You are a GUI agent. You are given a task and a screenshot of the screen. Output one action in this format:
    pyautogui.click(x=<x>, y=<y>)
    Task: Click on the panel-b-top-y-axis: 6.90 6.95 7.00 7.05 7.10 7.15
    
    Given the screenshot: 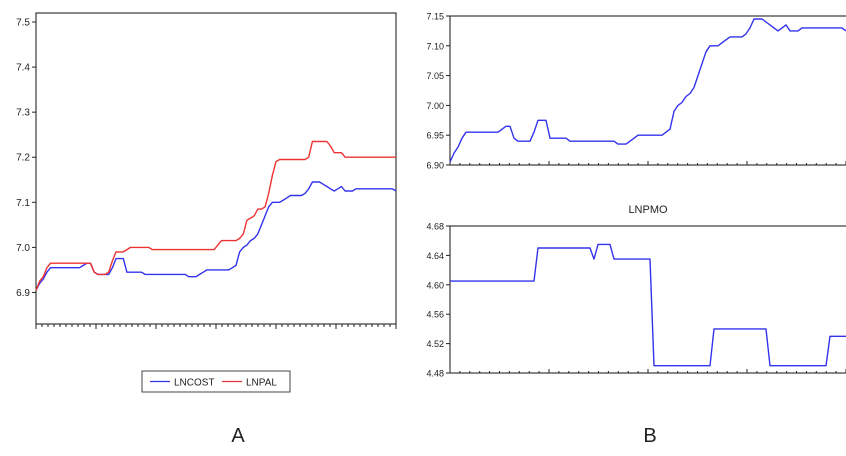 What is the action you would take?
    pyautogui.click(x=438, y=91)
    